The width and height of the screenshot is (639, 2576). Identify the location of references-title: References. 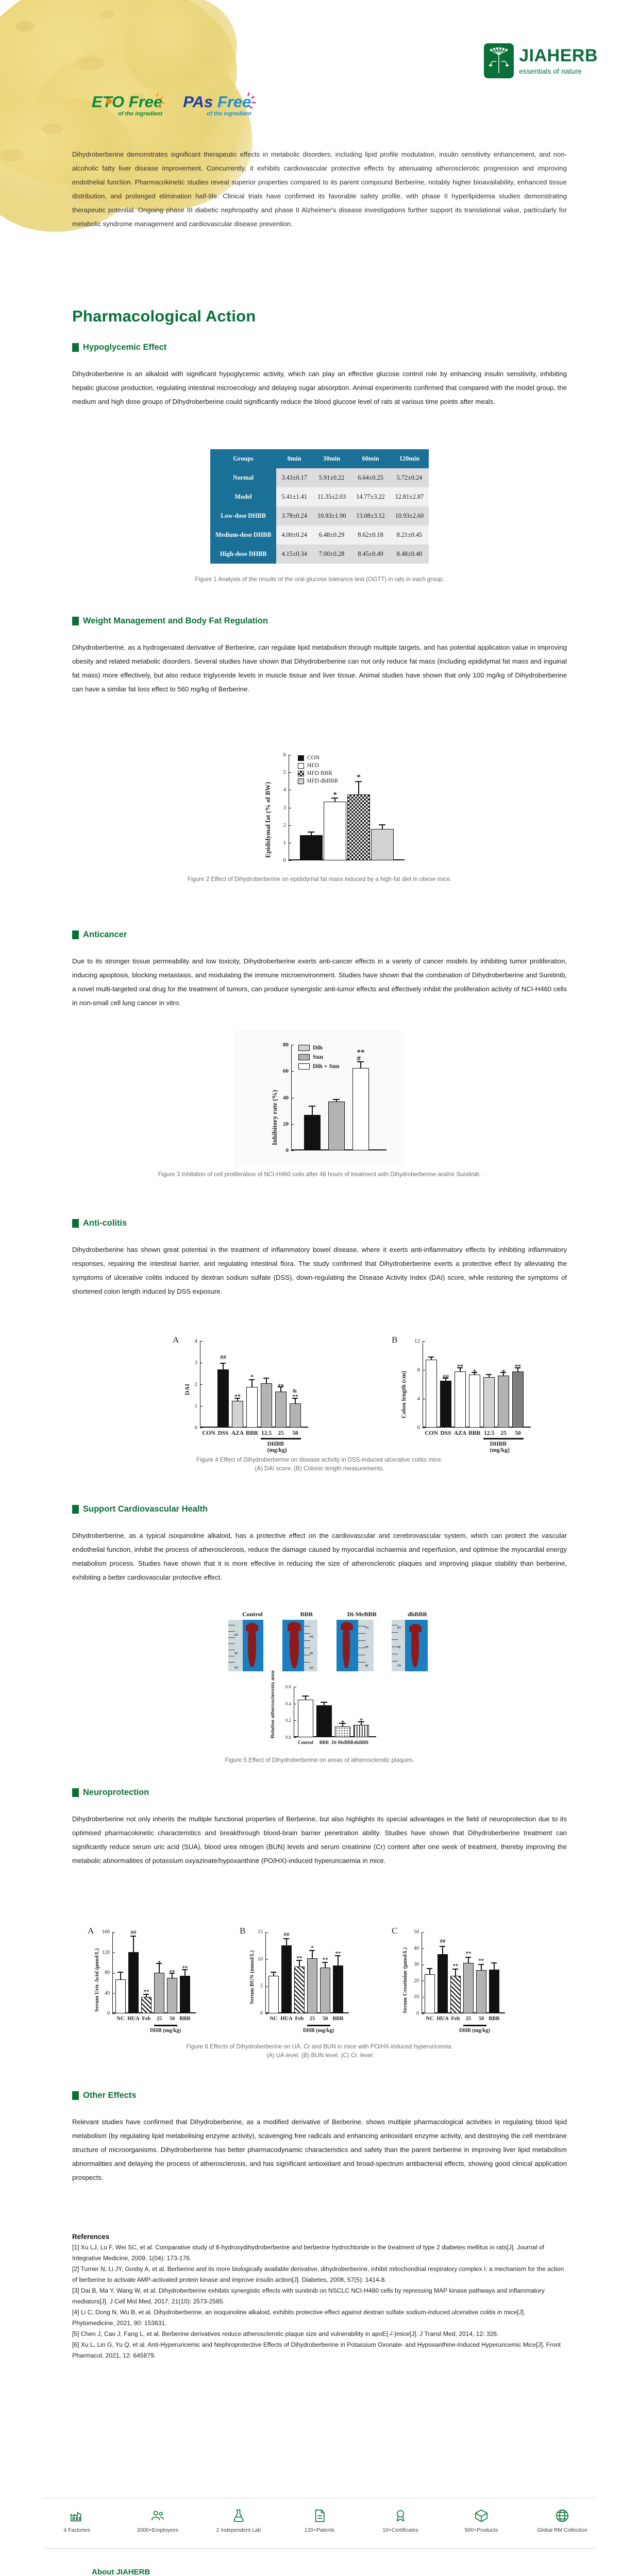
(91, 2237).